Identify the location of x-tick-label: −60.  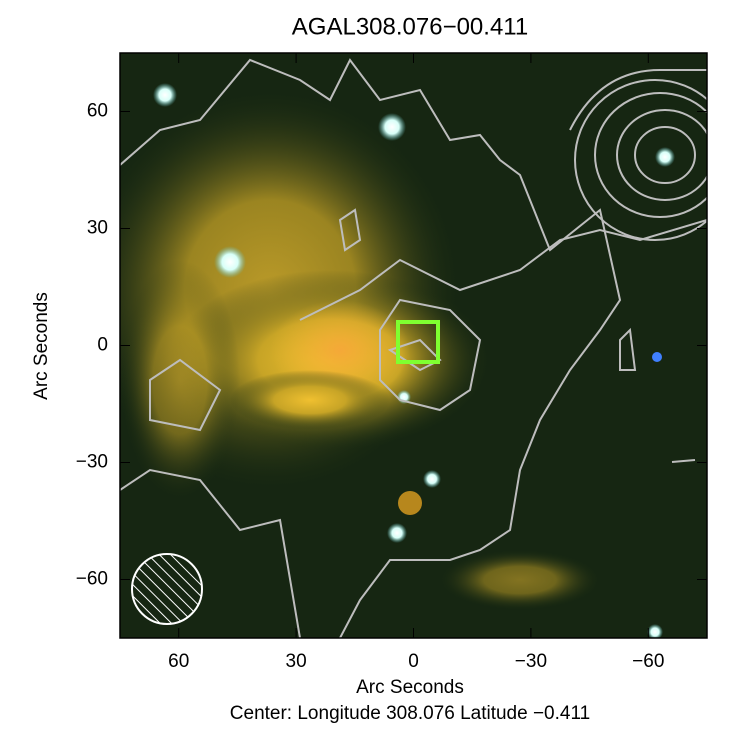
(648, 661).